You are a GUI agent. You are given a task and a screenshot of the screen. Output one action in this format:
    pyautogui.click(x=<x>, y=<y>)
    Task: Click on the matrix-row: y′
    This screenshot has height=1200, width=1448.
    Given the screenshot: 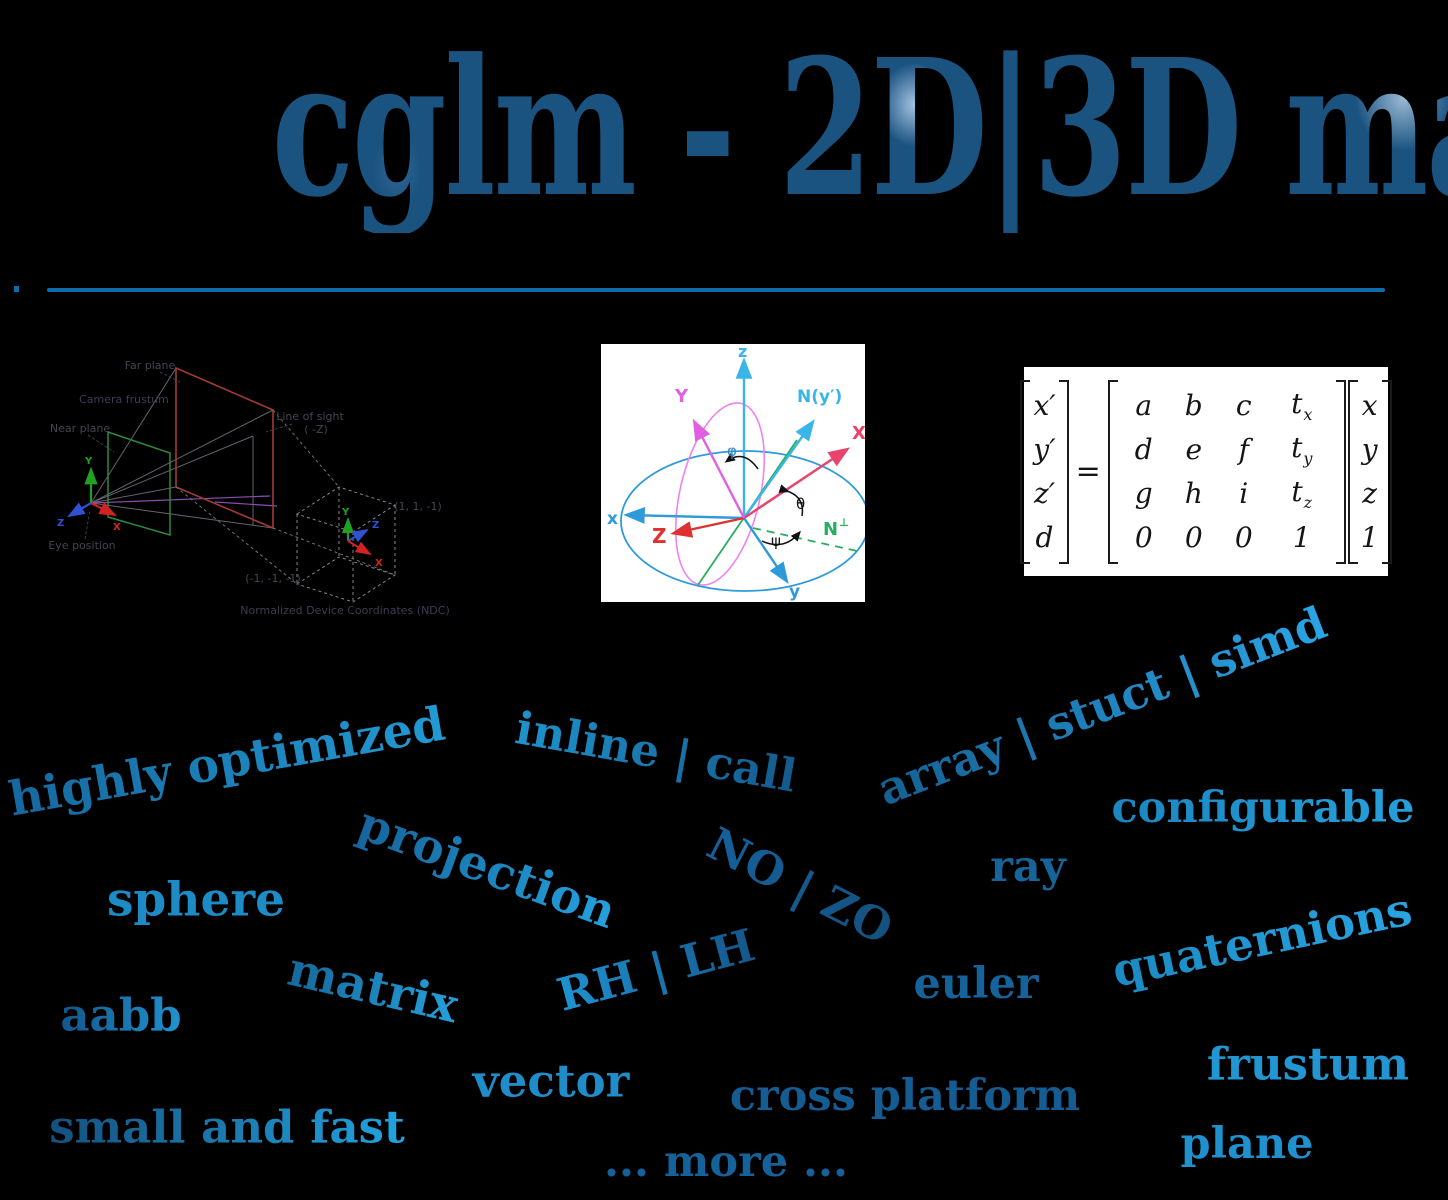 What is the action you would take?
    pyautogui.click(x=1044, y=449)
    